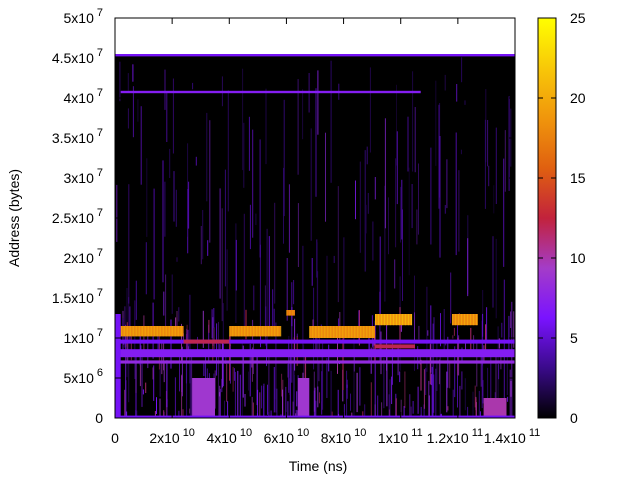  I want to click on x-tick-label: 0, so click(115, 438).